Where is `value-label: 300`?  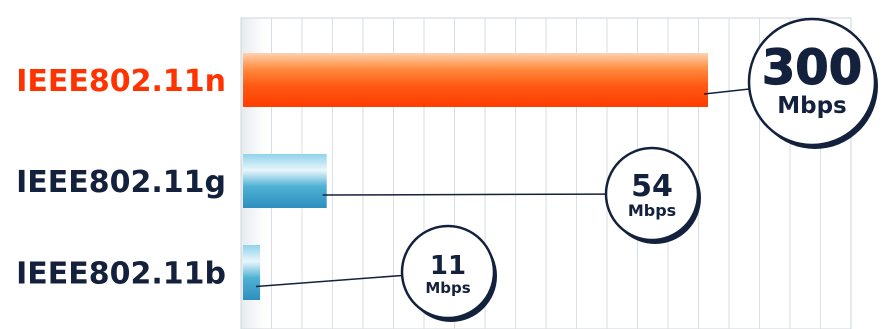
value-label: 300 is located at coordinates (812, 68).